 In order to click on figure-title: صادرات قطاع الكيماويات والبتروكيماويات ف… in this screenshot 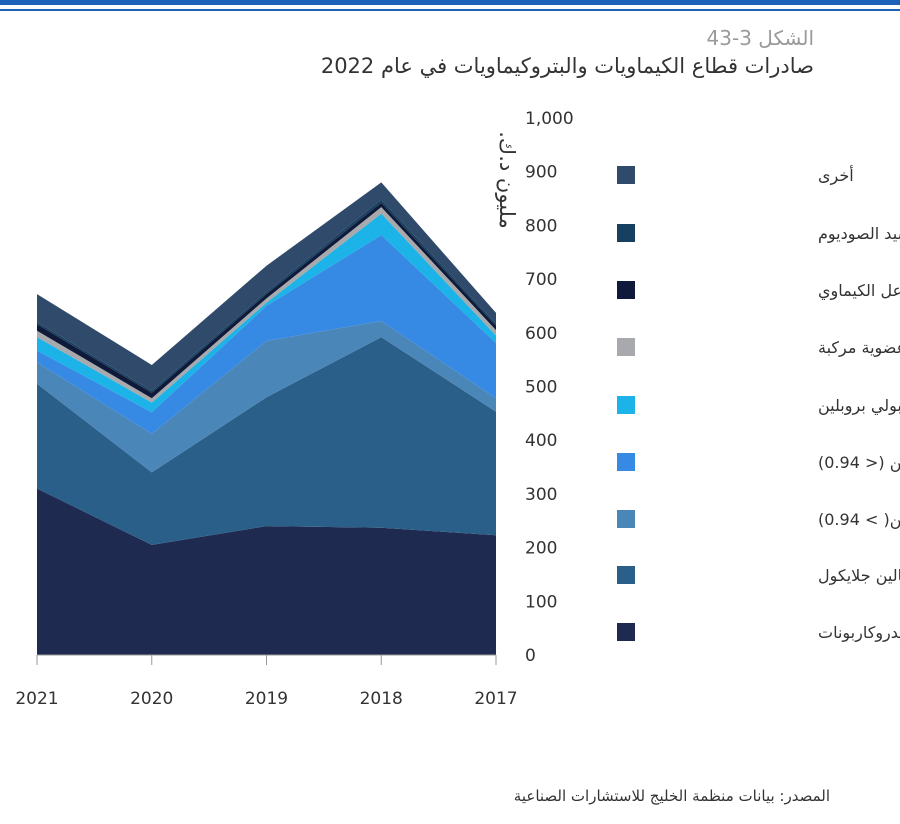, I will do `click(567, 66)`.